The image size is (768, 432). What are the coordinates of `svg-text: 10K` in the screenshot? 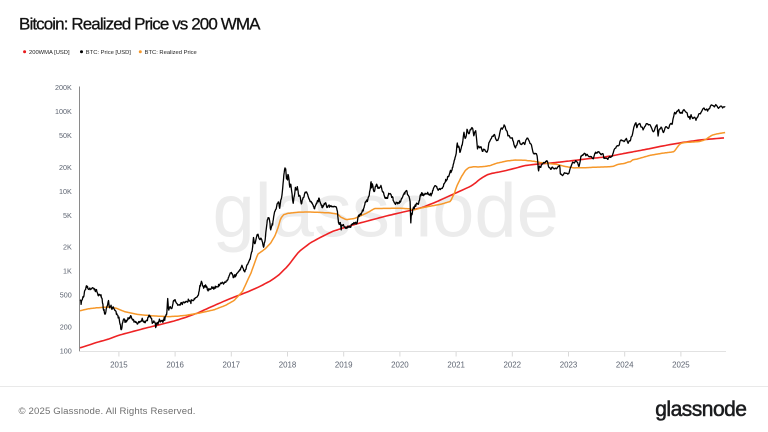 It's located at (65, 191).